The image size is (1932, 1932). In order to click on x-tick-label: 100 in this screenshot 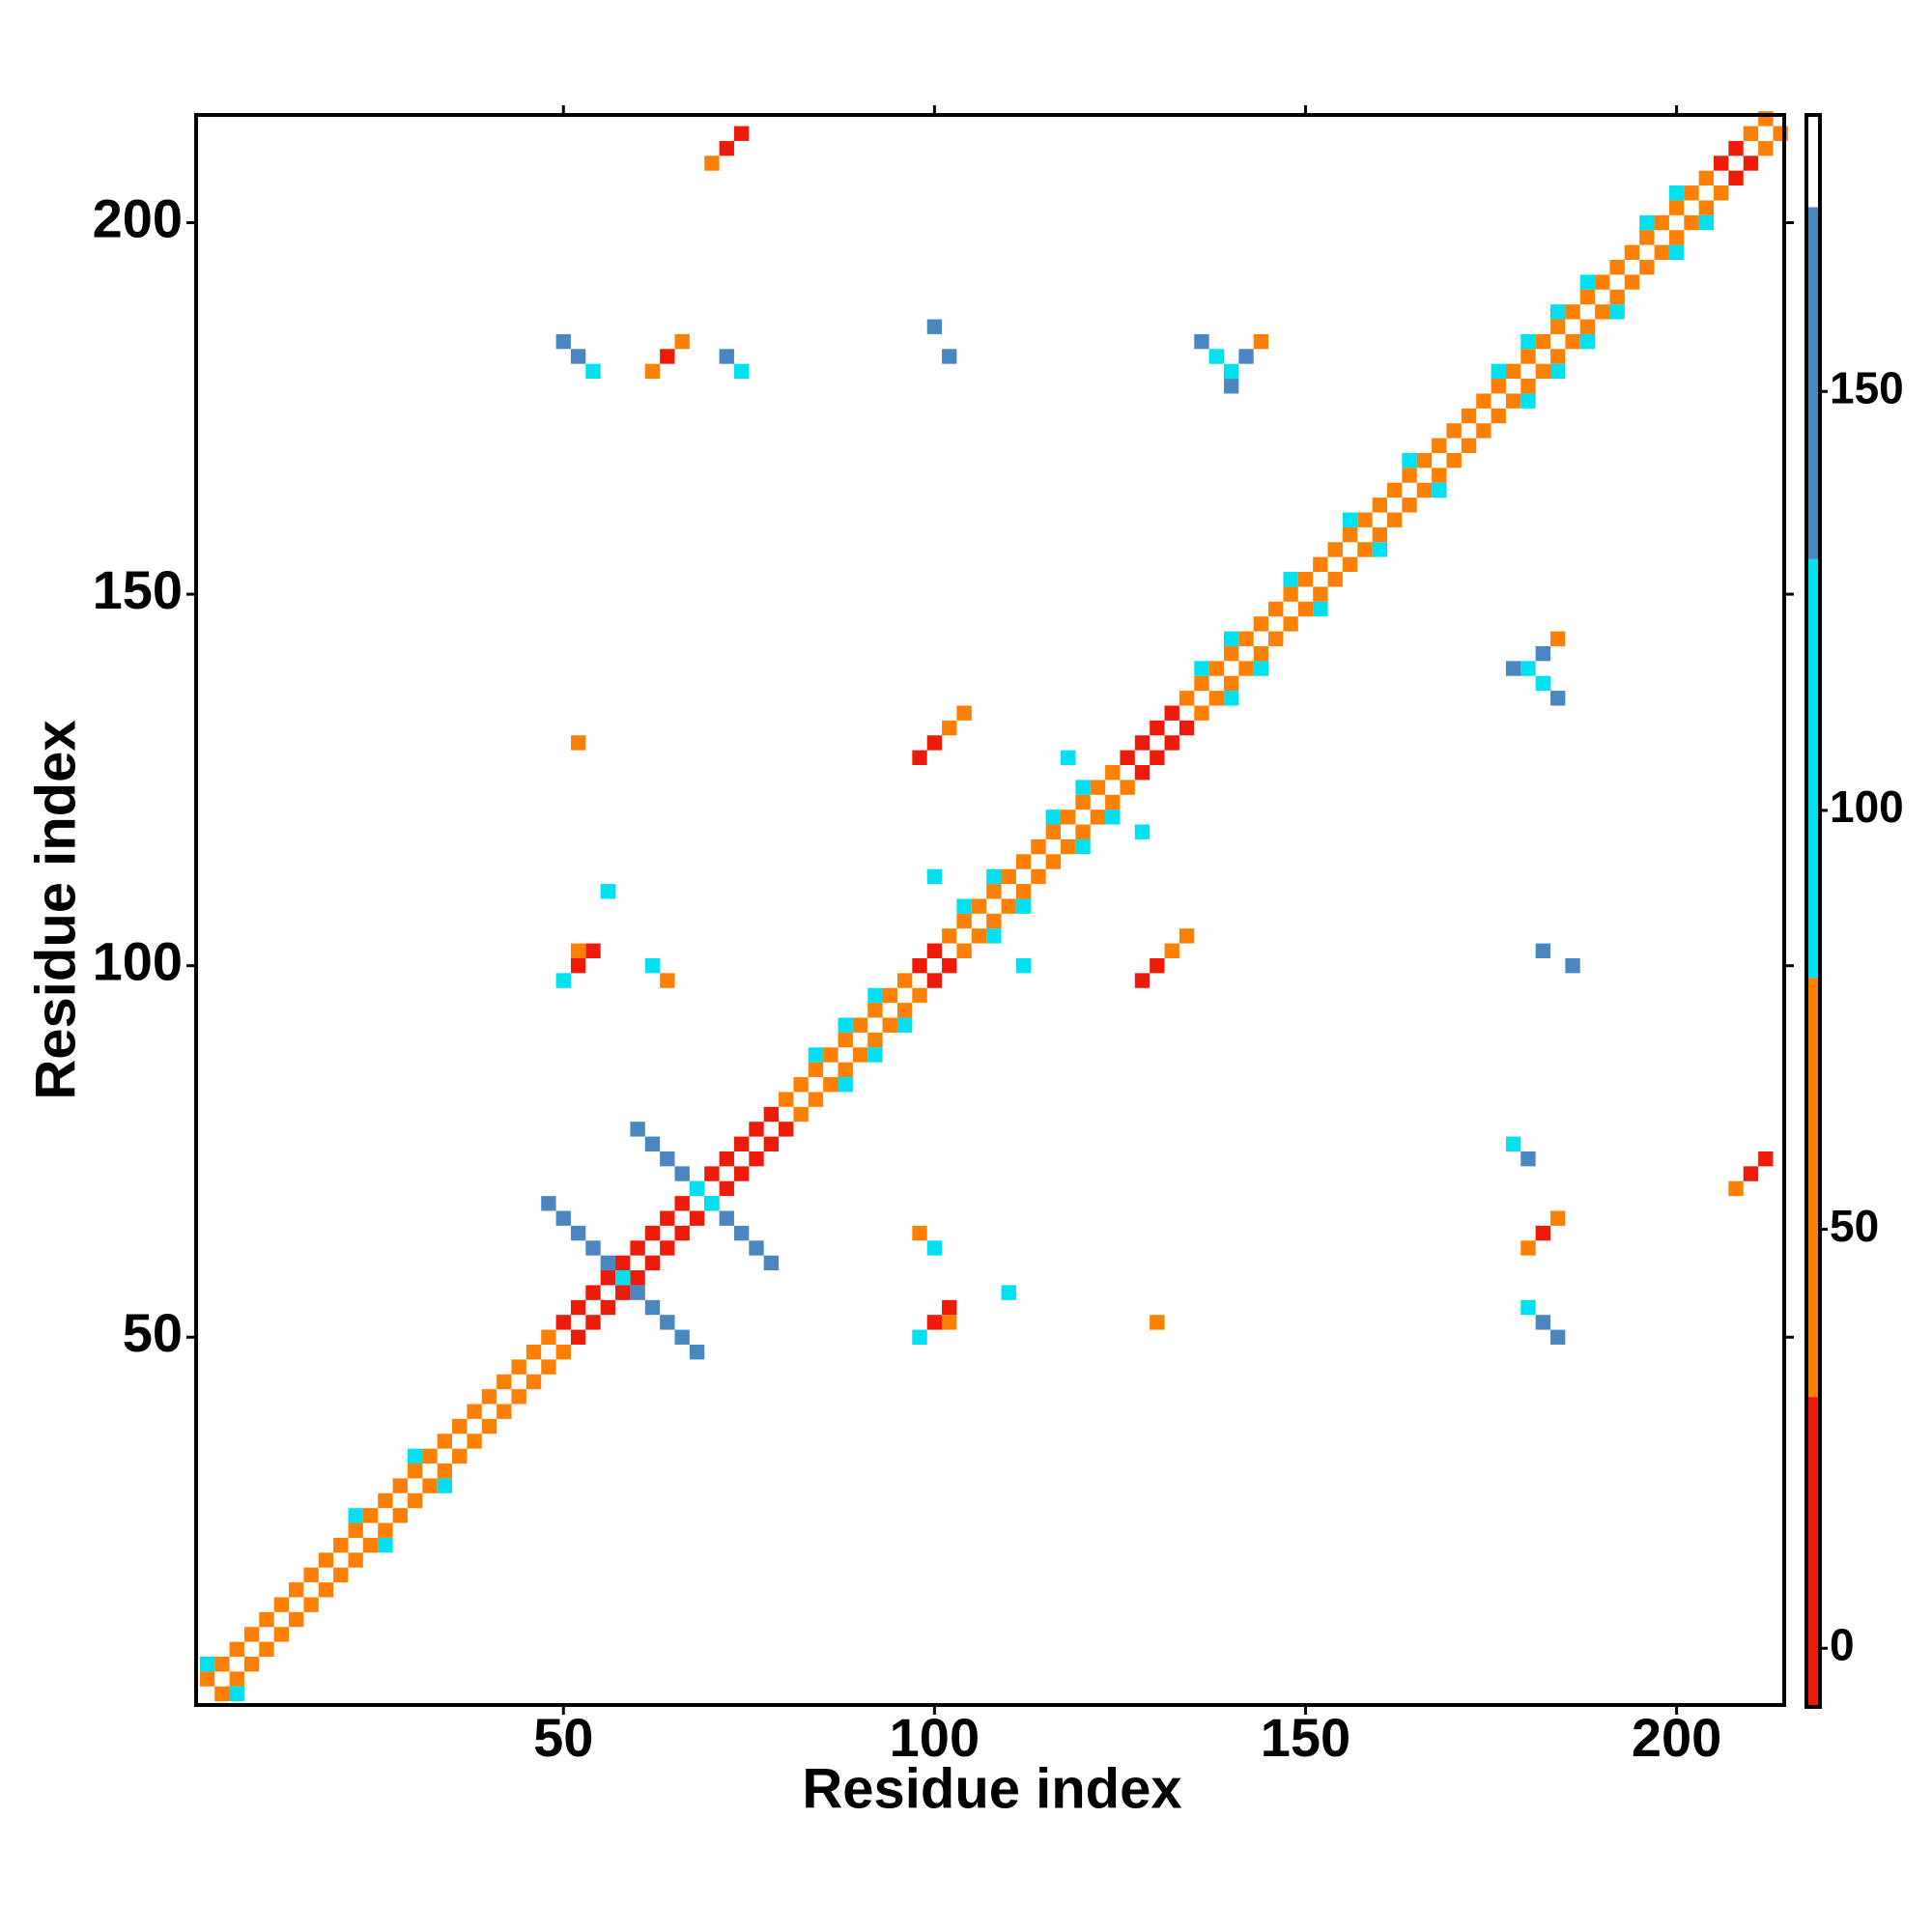, I will do `click(935, 1737)`.